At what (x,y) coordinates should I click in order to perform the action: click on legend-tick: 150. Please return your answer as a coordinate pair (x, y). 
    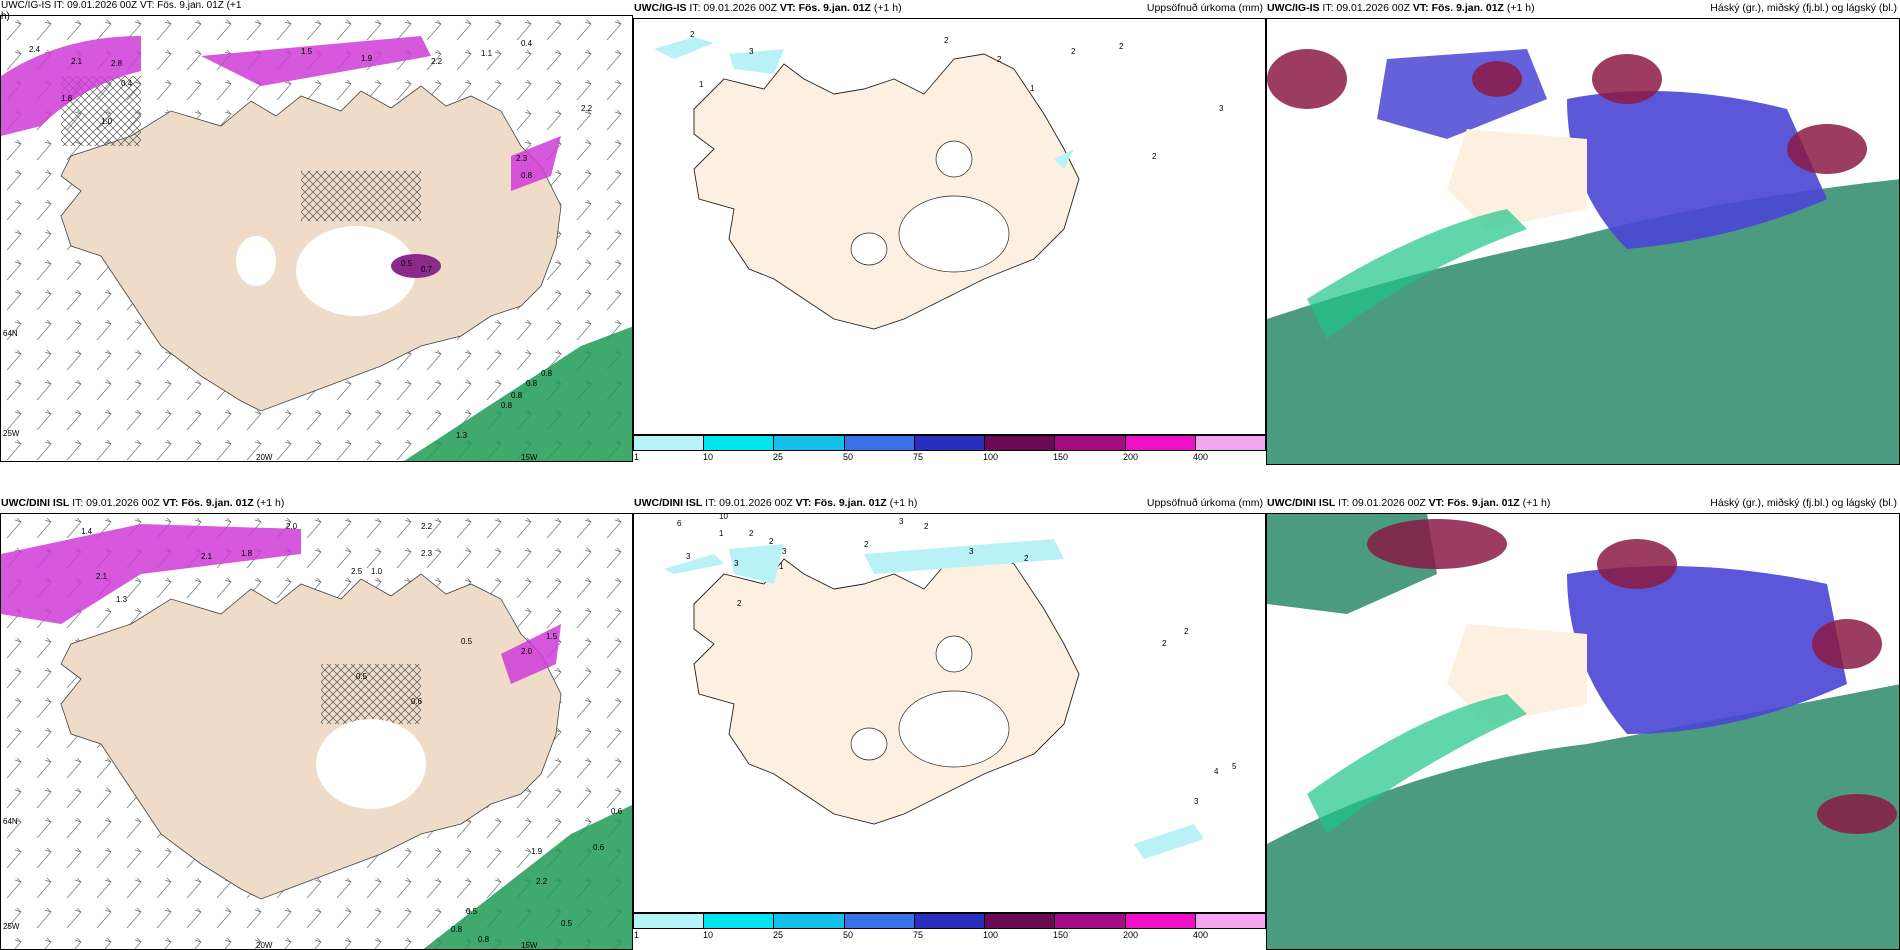
    Looking at the image, I should click on (1061, 935).